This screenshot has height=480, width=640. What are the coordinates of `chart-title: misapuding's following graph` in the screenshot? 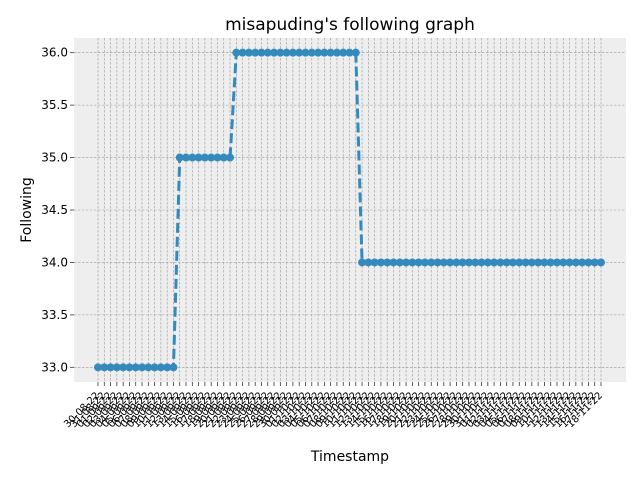 It's located at (350, 25).